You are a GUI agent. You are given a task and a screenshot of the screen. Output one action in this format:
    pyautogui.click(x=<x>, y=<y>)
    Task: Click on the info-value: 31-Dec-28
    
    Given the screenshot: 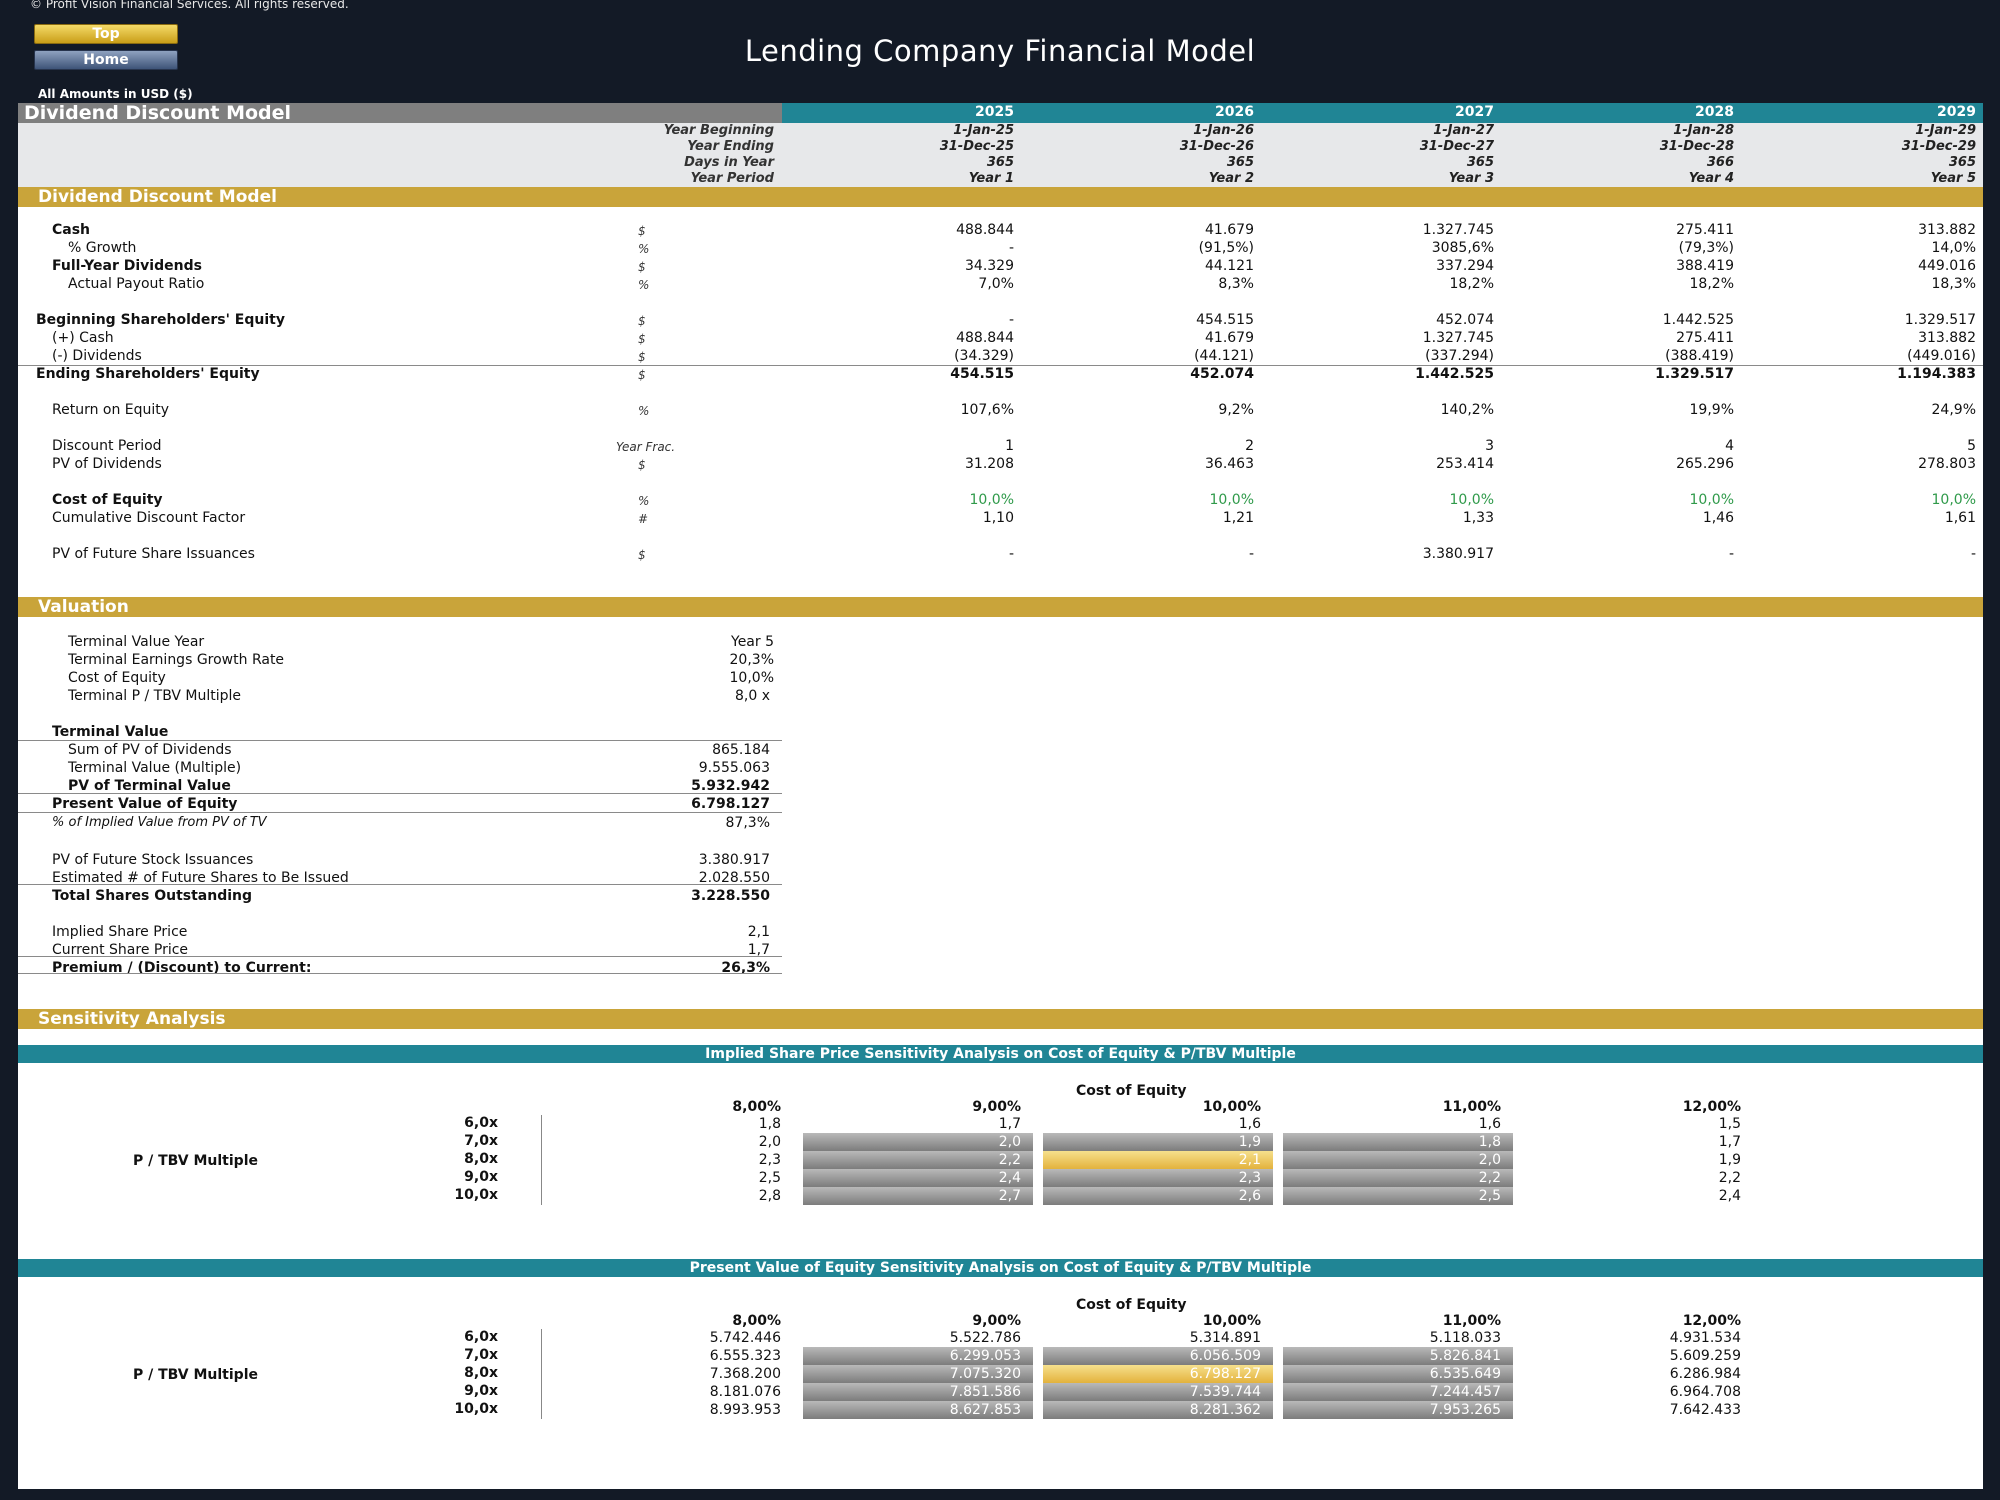 What is the action you would take?
    pyautogui.click(x=1696, y=146)
    